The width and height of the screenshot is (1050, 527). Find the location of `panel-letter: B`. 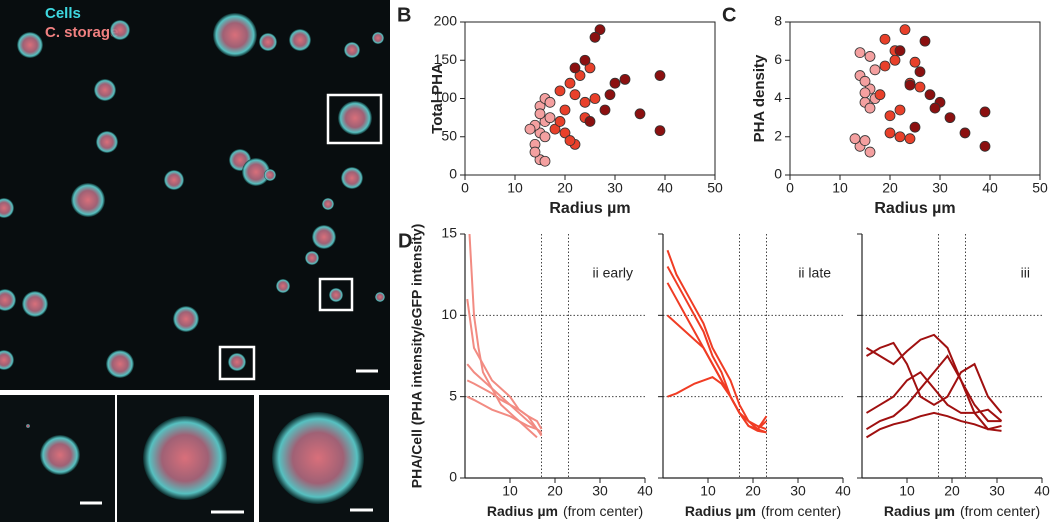

panel-letter: B is located at coordinates (404, 15).